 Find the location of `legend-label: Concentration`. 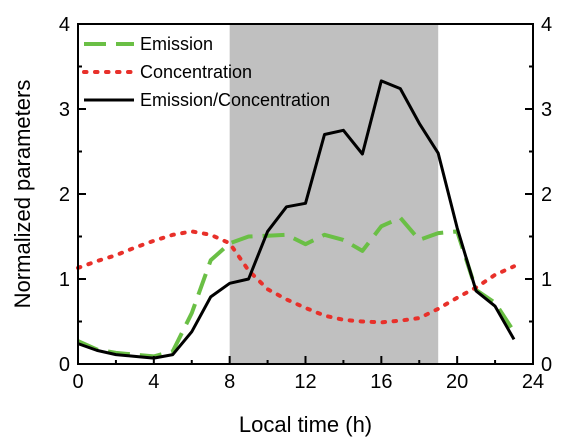

legend-label: Concentration is located at coordinates (196, 72).